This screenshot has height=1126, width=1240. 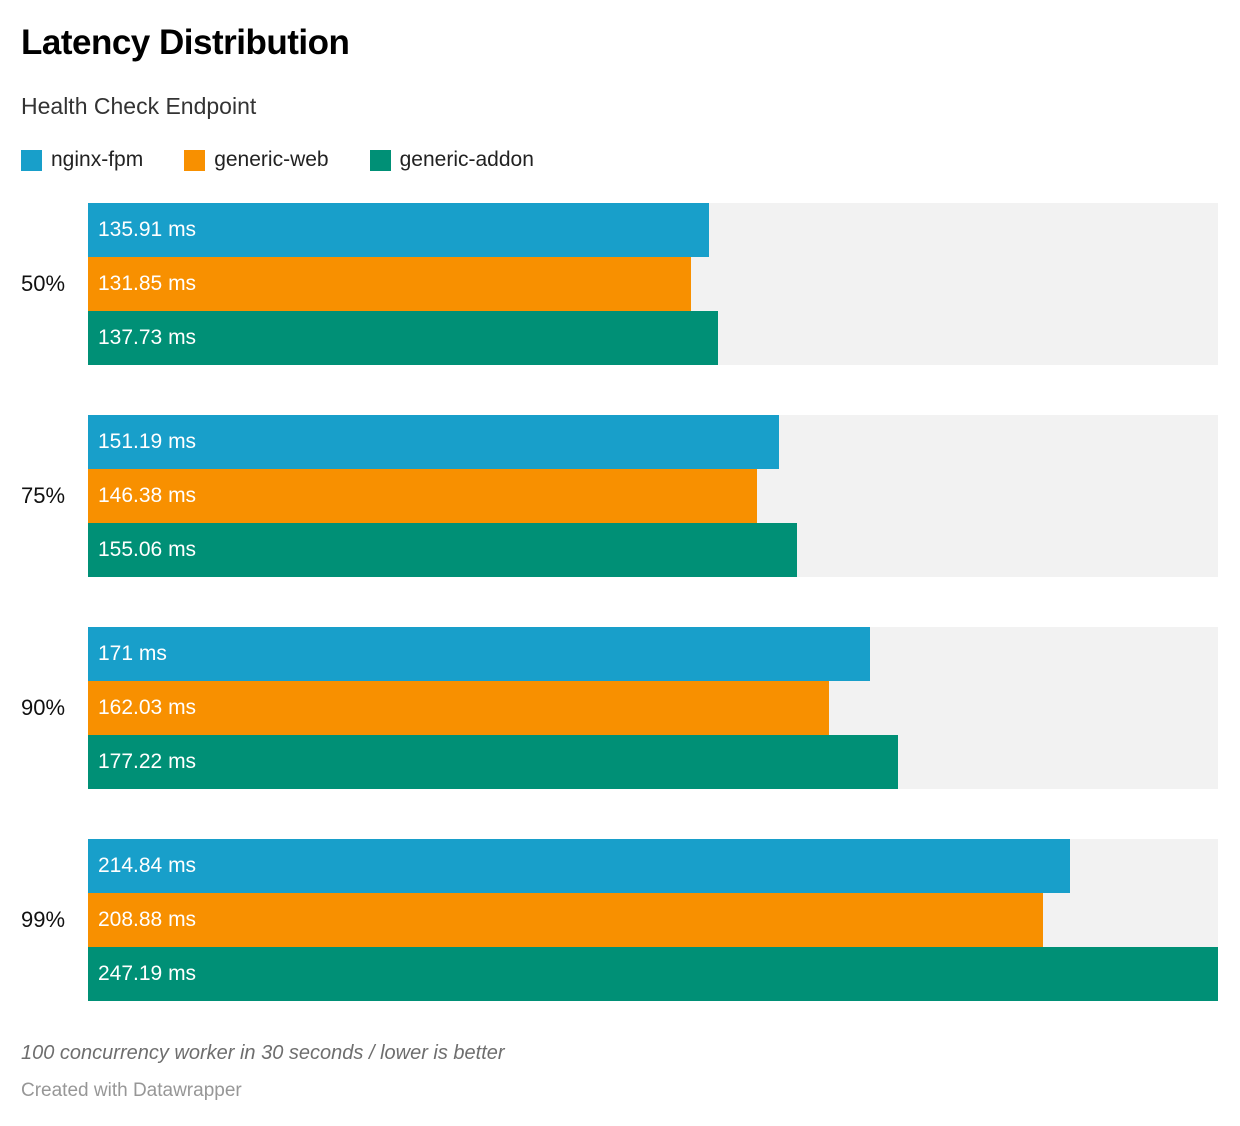 I want to click on bar-generic-addon: 177.22 ms, so click(x=493, y=762).